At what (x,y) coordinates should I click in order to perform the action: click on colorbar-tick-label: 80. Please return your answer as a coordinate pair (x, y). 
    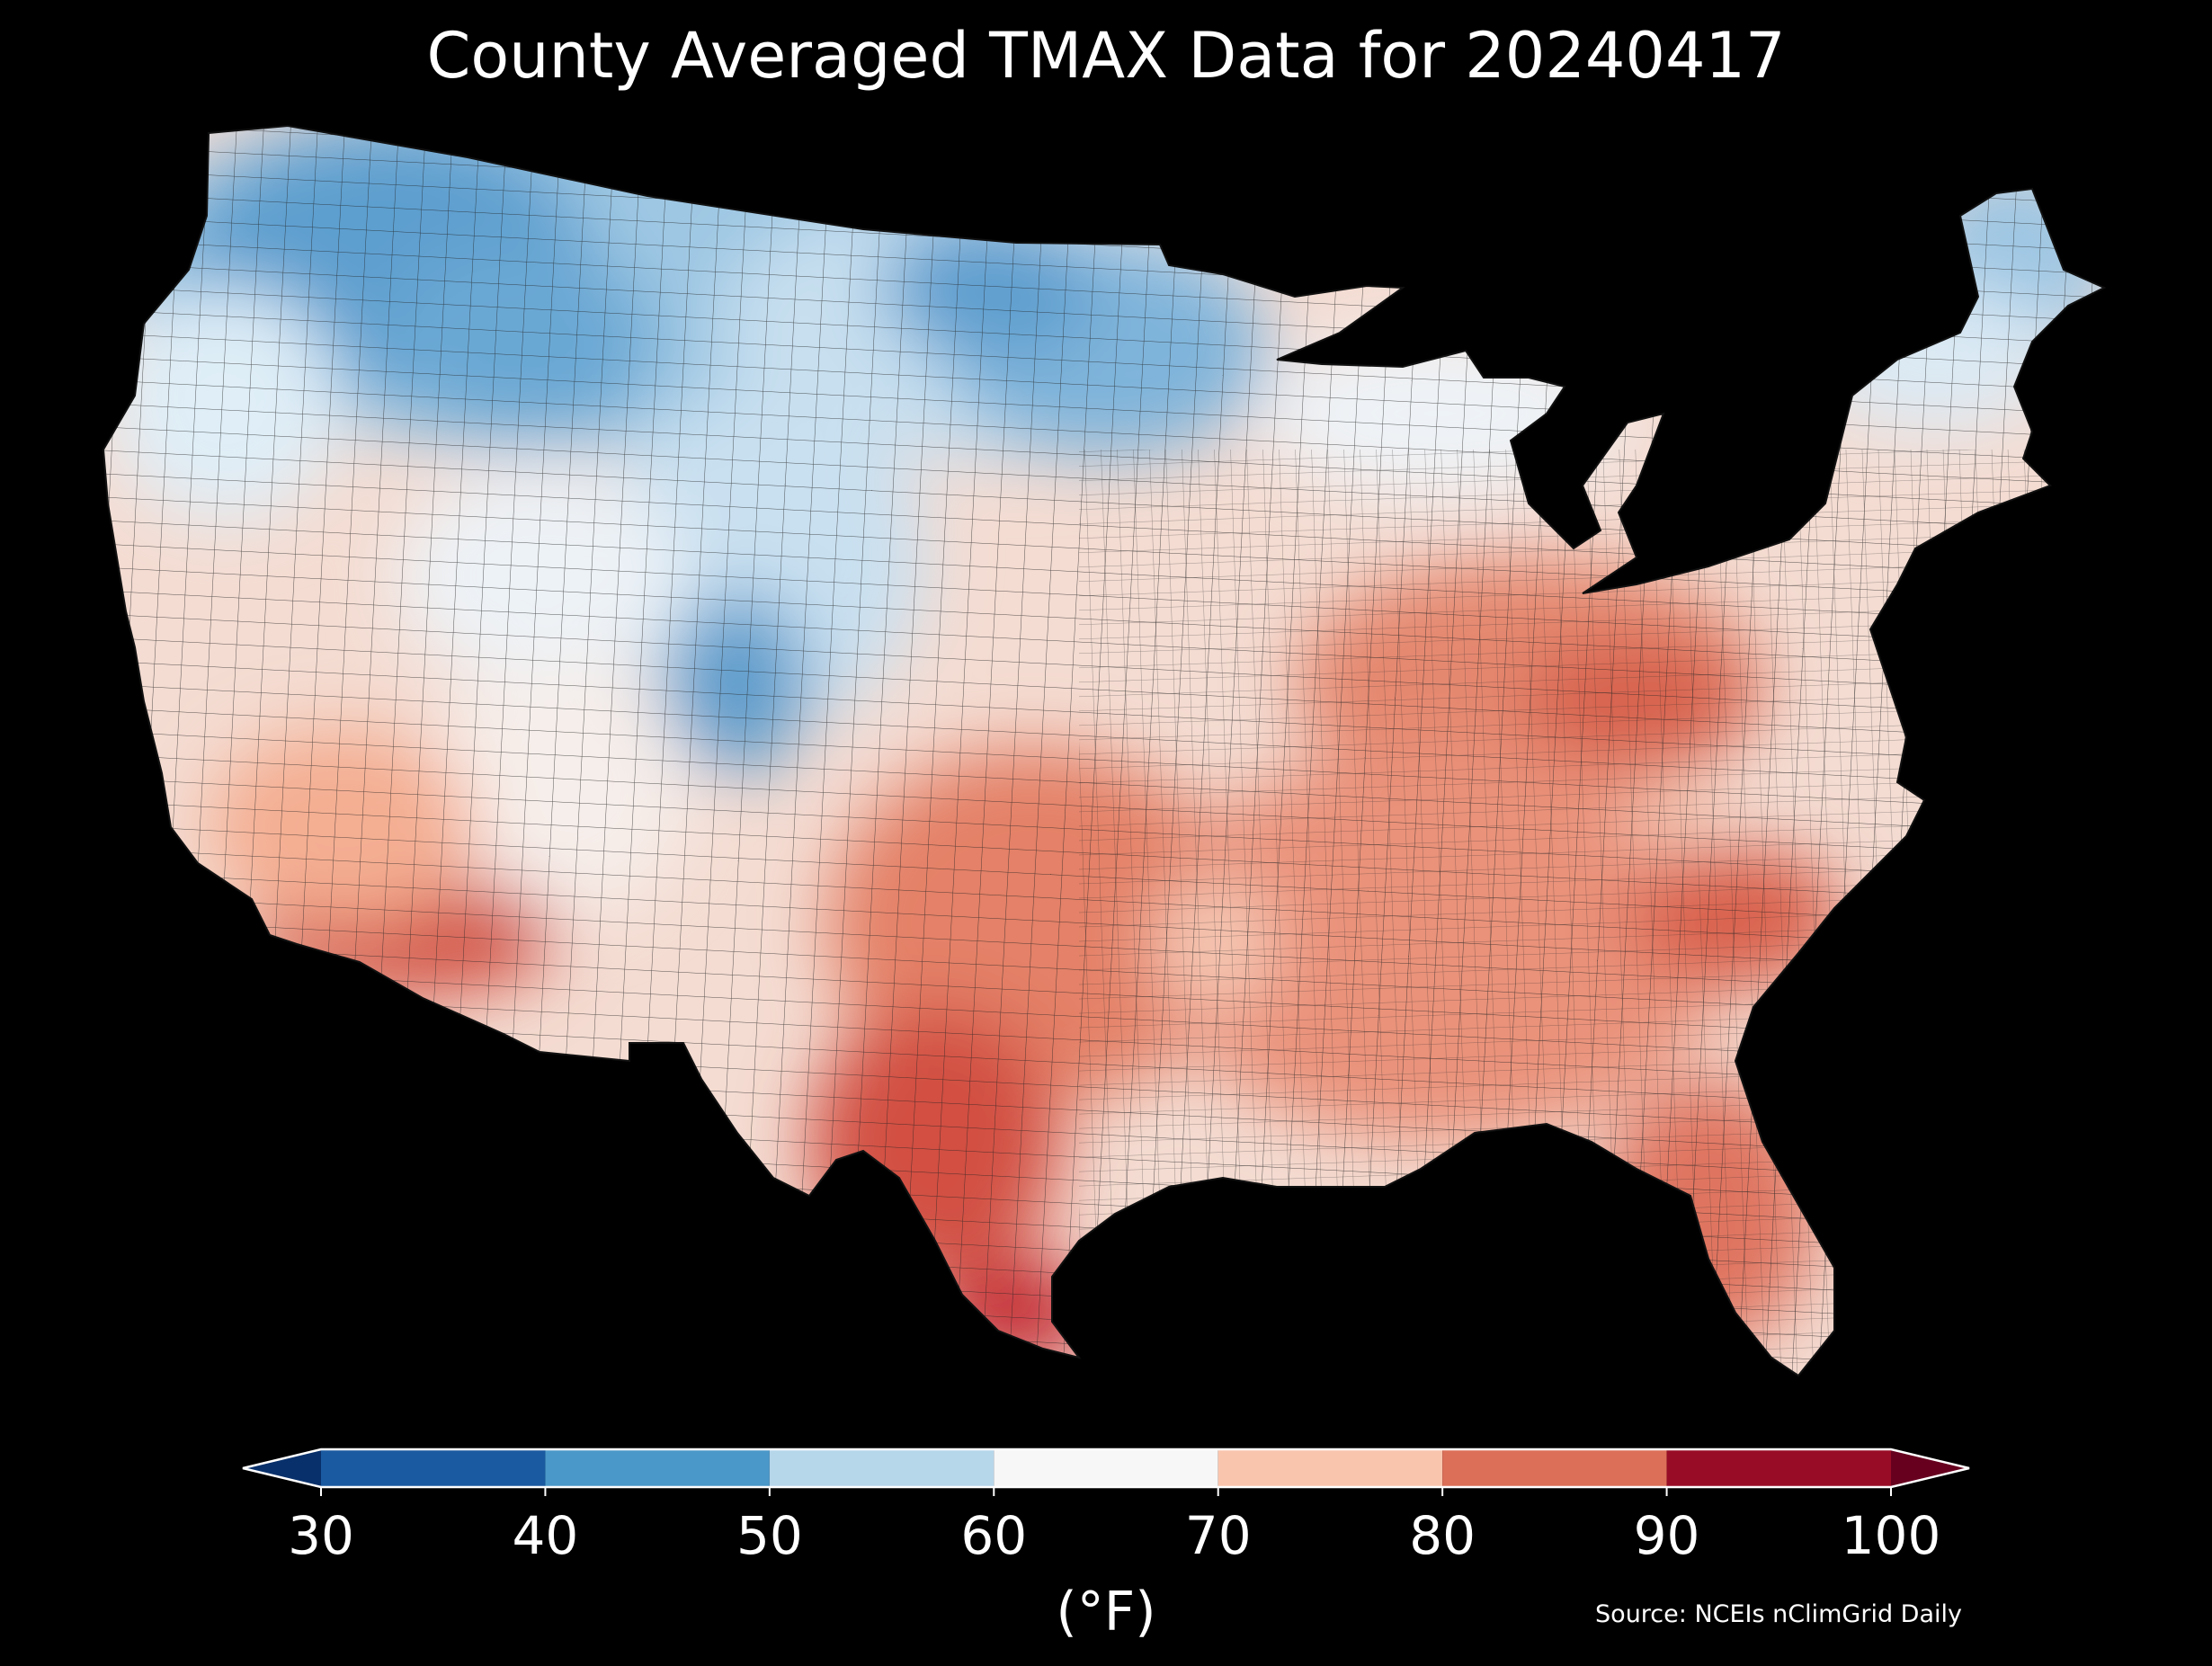
    Looking at the image, I should click on (1442, 1535).